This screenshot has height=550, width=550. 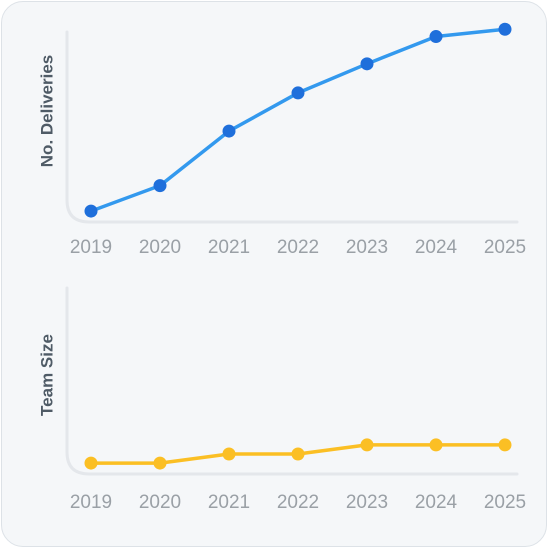 I want to click on y-axis-label: Team Size, so click(x=46, y=375).